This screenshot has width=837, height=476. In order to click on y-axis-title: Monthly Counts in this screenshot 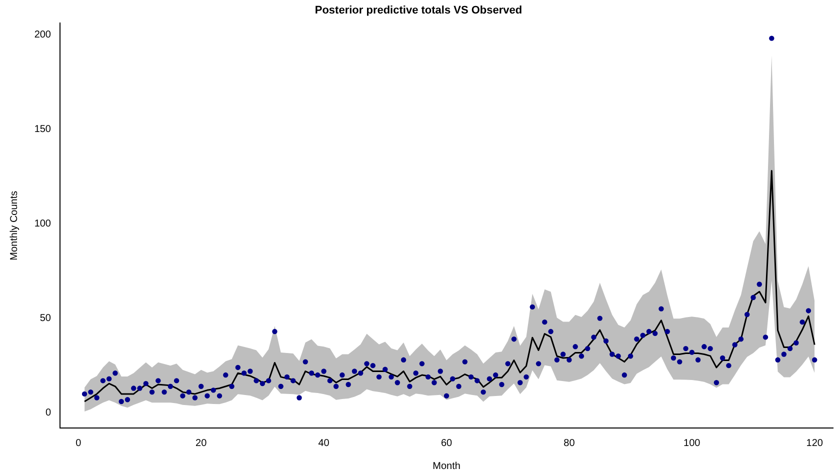, I will do `click(14, 225)`.